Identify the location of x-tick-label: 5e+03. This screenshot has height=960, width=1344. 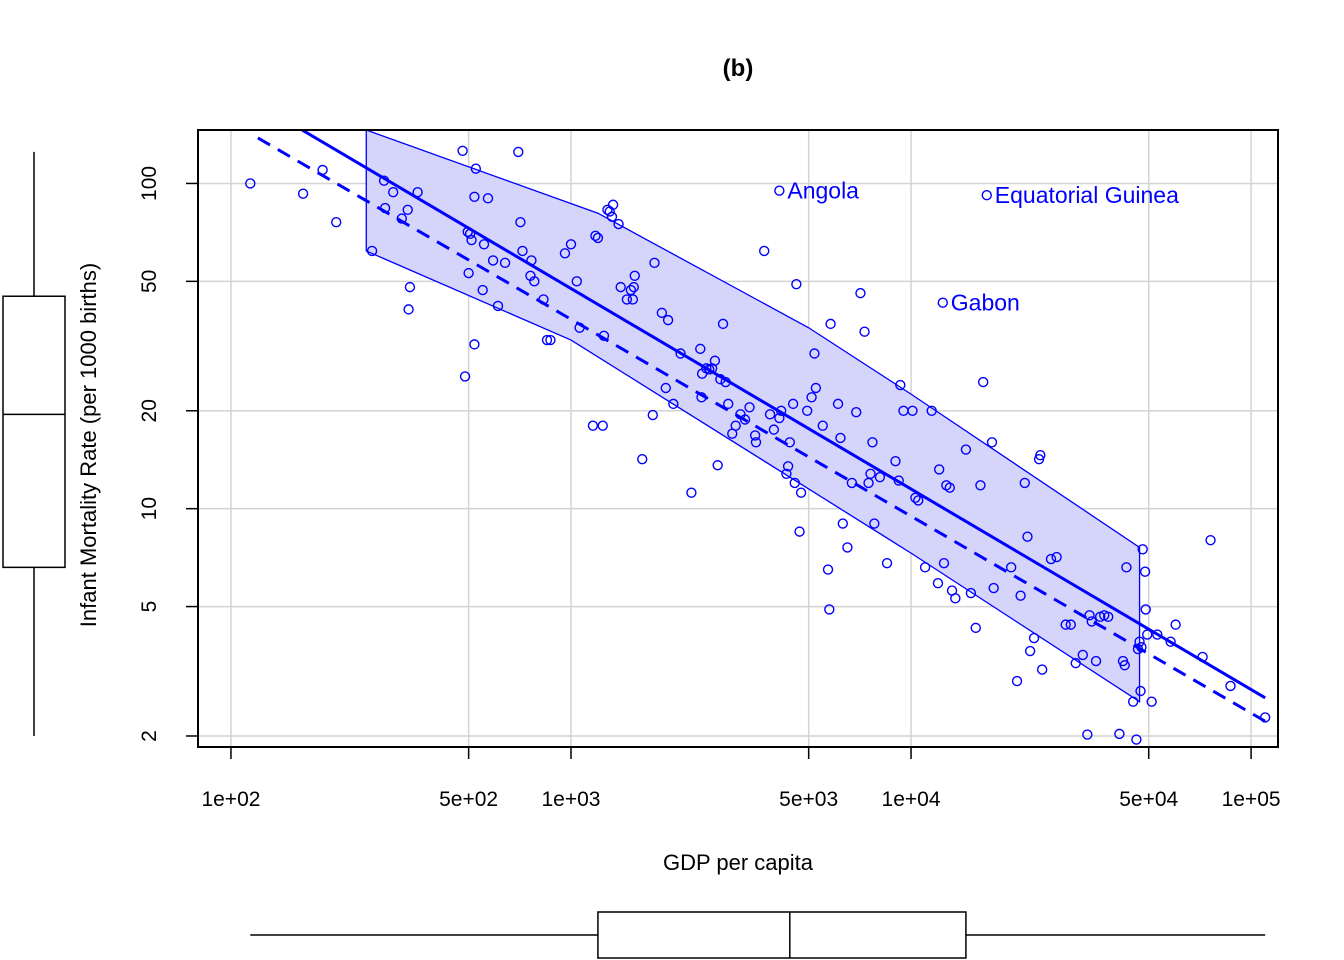
(808, 799).